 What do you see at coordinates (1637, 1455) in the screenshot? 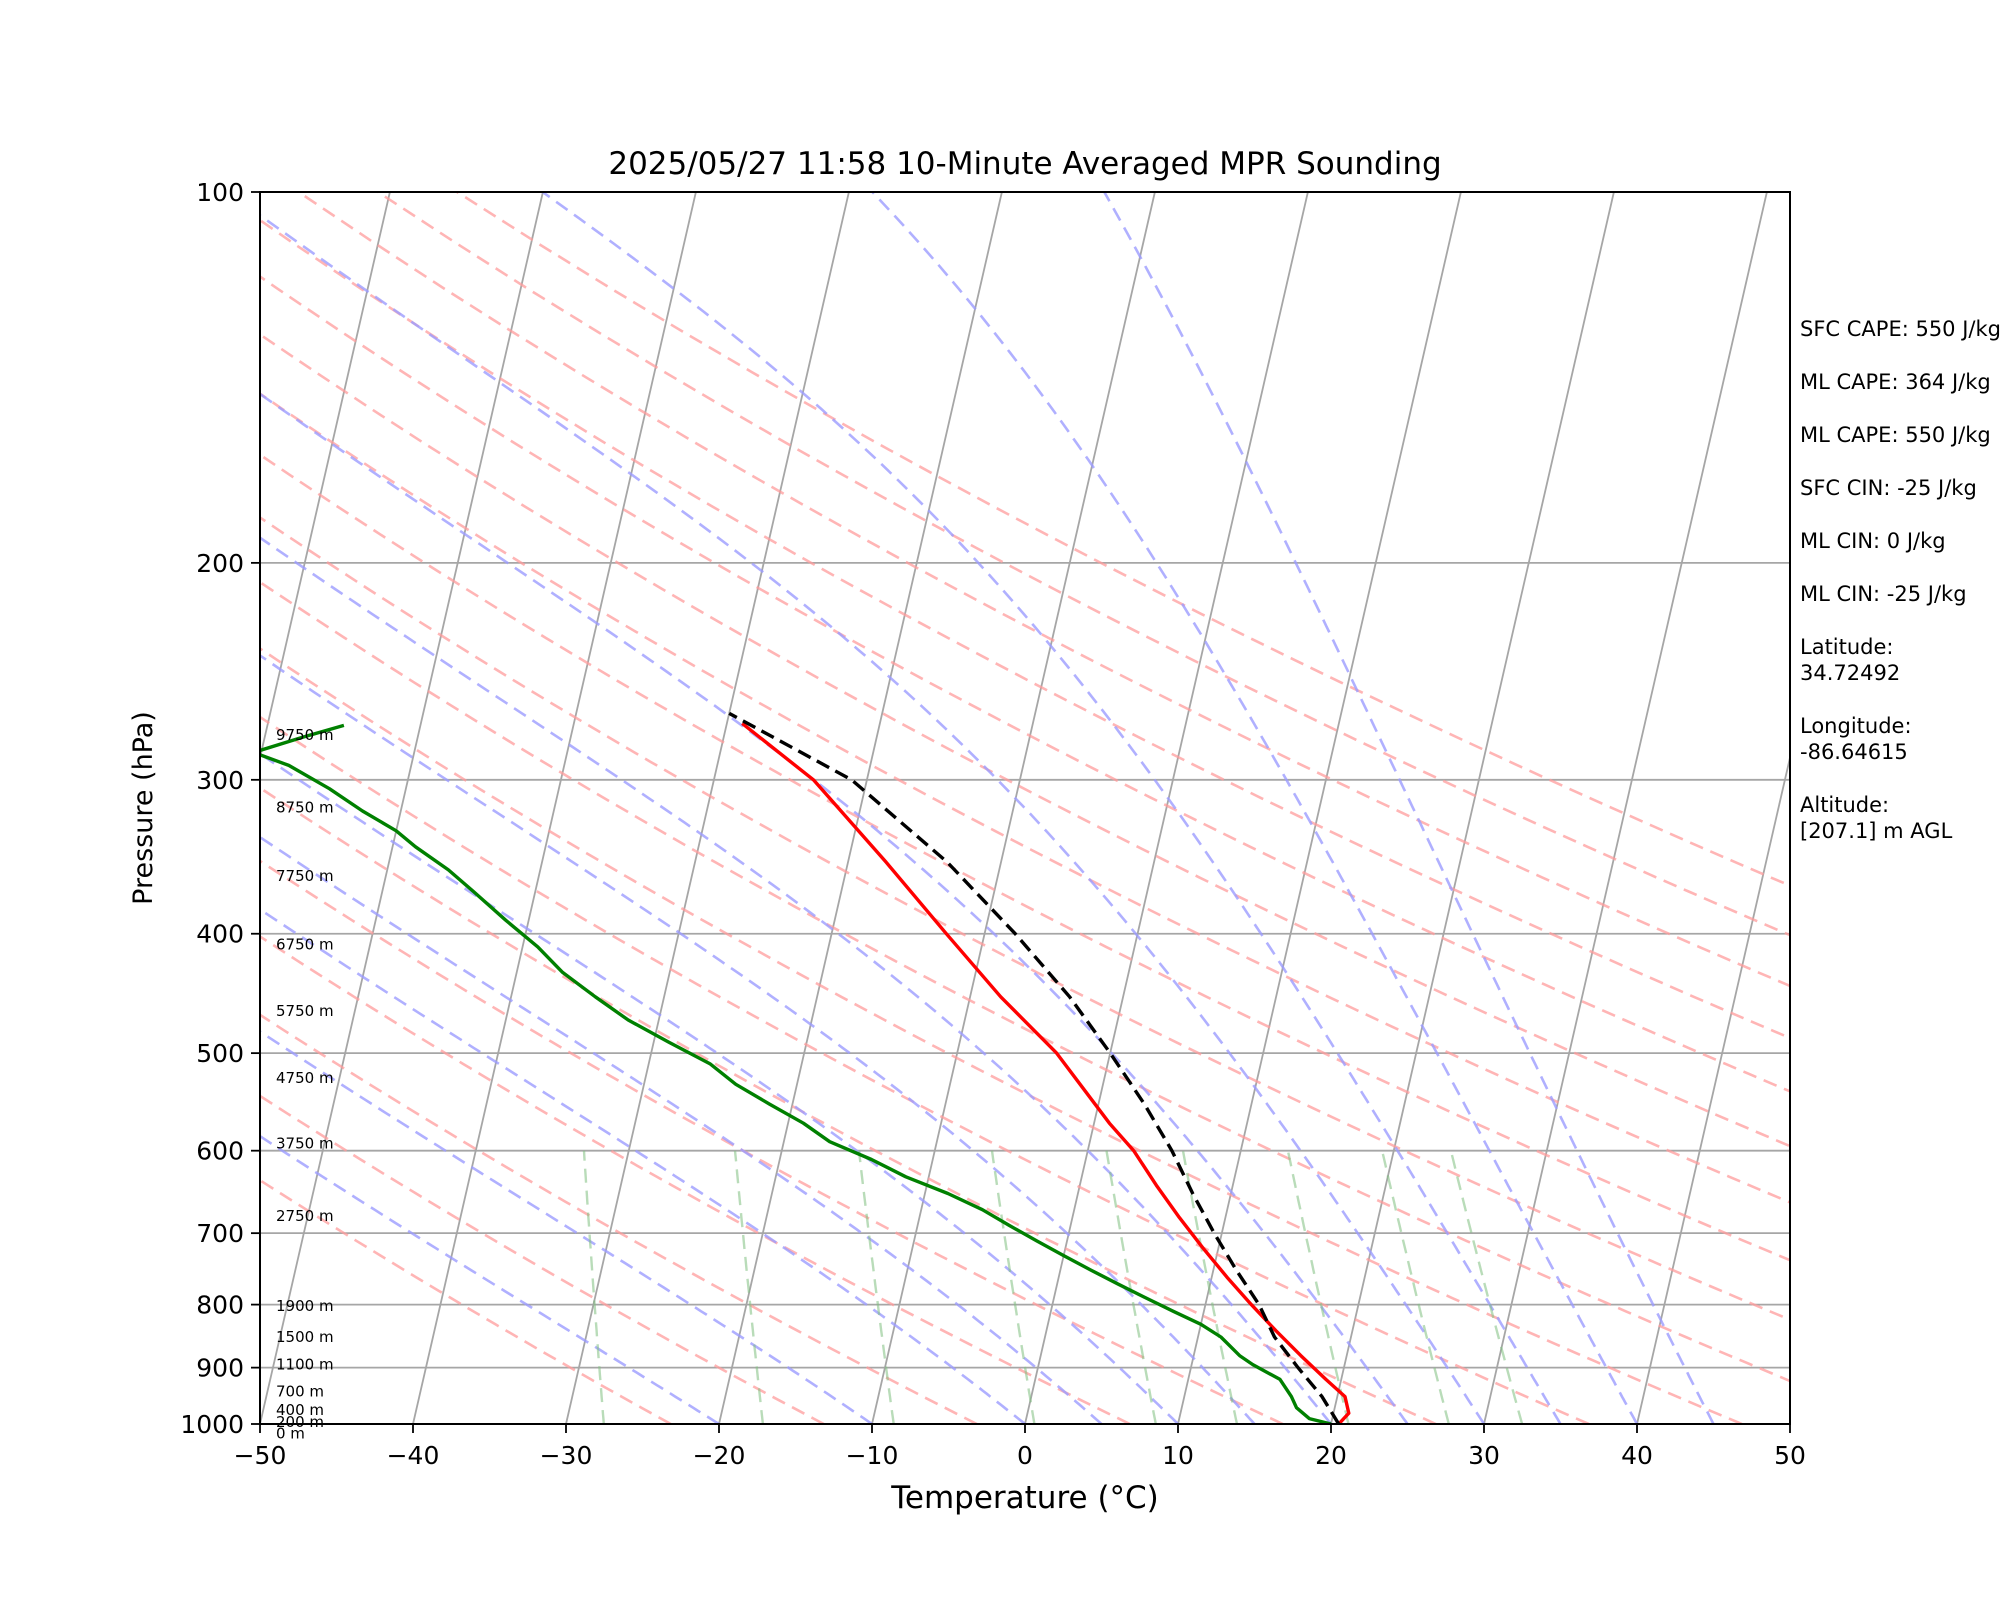
I see `x-tick-label: 40` at bounding box center [1637, 1455].